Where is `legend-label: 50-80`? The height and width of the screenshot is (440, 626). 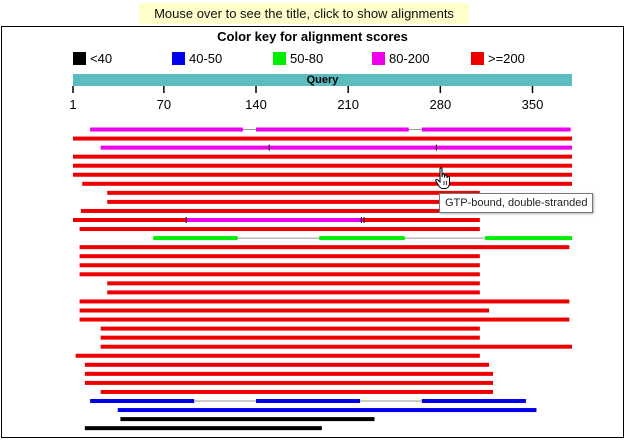 legend-label: 50-80 is located at coordinates (307, 58).